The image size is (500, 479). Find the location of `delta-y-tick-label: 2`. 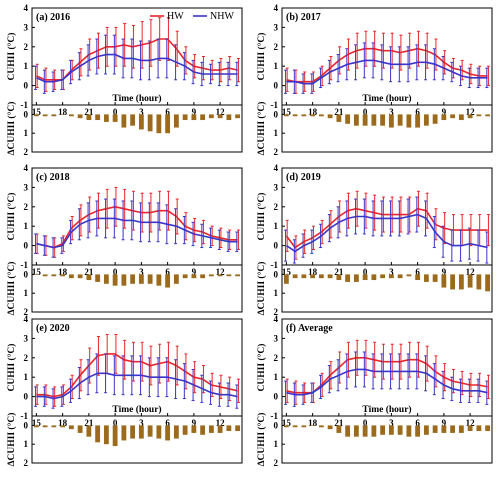

delta-y-tick-label: 2 is located at coordinates (276, 152).